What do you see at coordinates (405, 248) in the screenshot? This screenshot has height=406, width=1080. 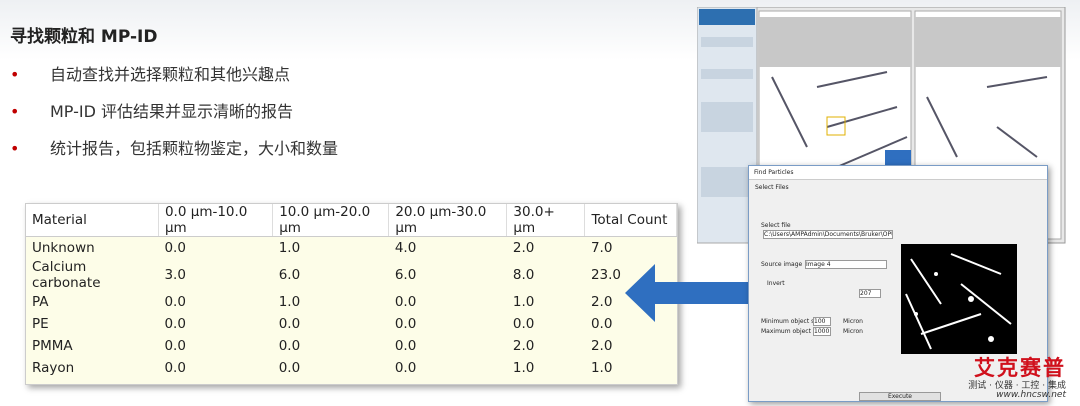 I see `table-cell: 4.0` at bounding box center [405, 248].